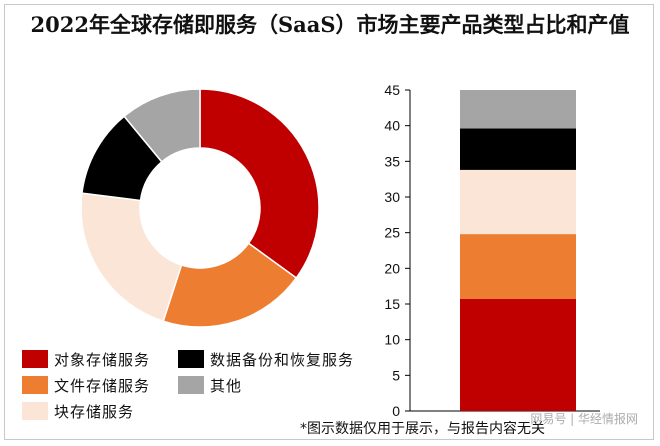 The image size is (660, 446). What do you see at coordinates (282, 359) in the screenshot?
I see `legend-label: 数据备份和恢复服务` at bounding box center [282, 359].